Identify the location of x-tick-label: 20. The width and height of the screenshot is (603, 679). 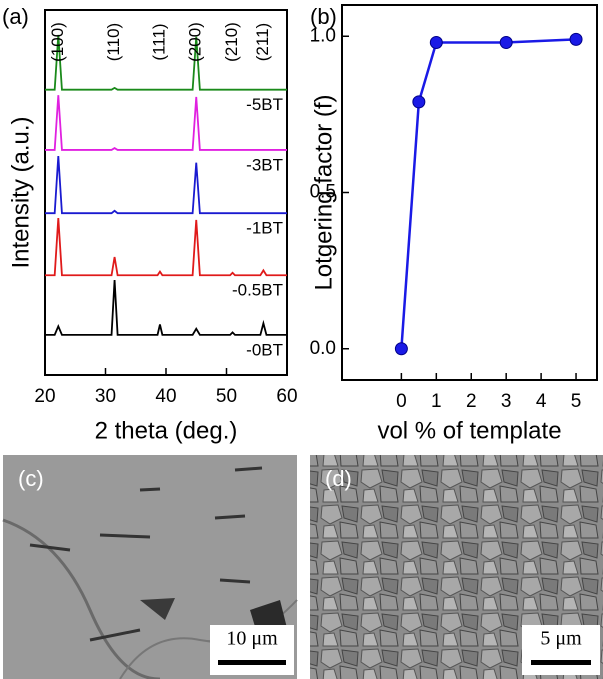
(44, 396).